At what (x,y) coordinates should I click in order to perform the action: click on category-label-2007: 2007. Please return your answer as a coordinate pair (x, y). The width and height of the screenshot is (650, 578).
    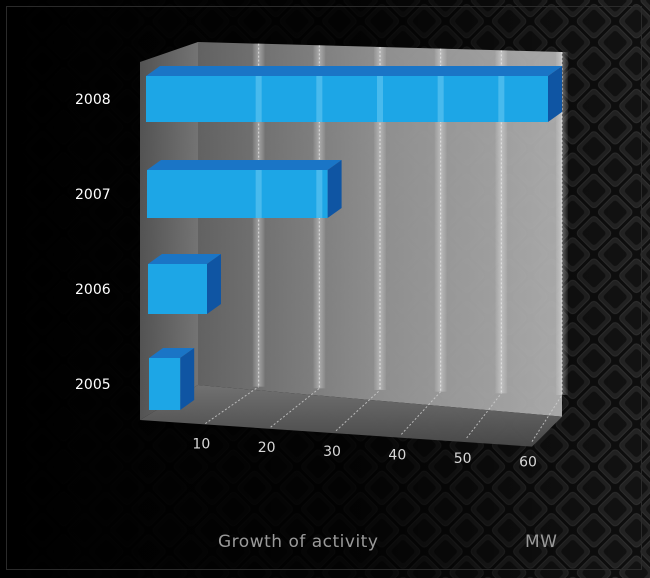
    Looking at the image, I should click on (93, 195).